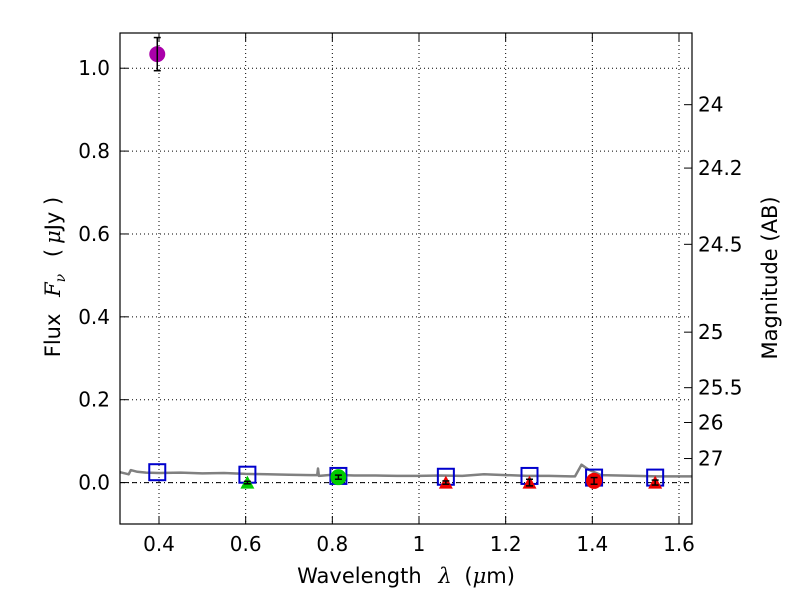  Describe the element at coordinates (55, 277) in the screenshot. I see `y-axis-label: Flux Fν (μJy )` at that location.